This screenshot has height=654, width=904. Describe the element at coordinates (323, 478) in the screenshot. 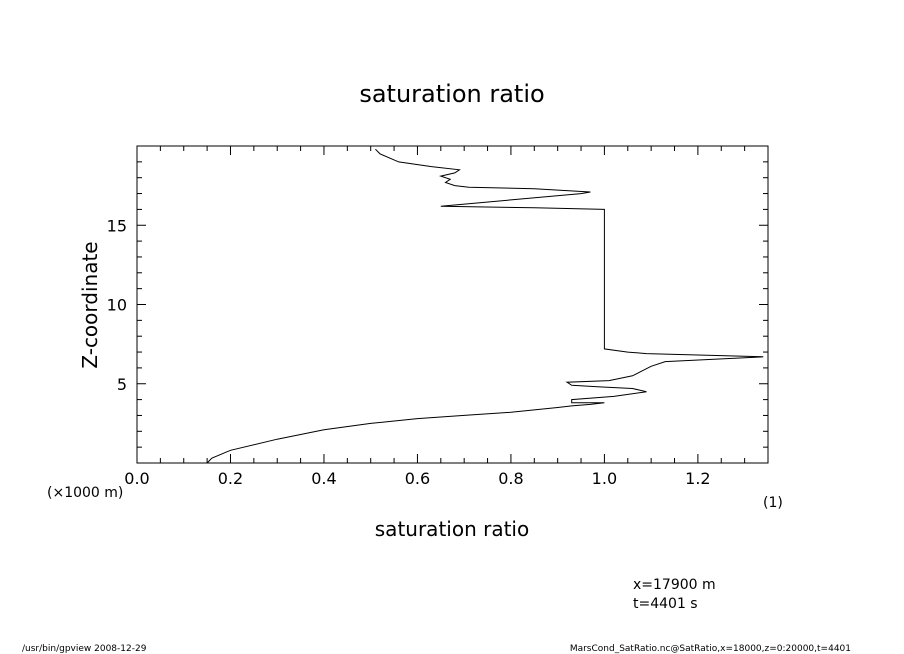

I see `x-tick-label: 0.4` at that location.